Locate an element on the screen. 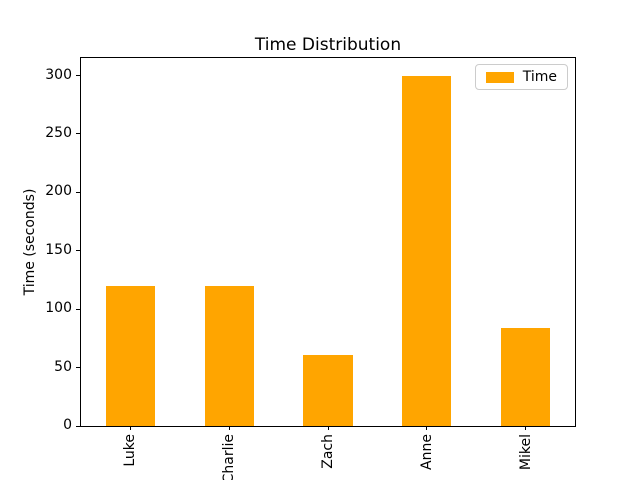 This screenshot has width=640, height=480. y-tick-label: 250 is located at coordinates (58, 132).